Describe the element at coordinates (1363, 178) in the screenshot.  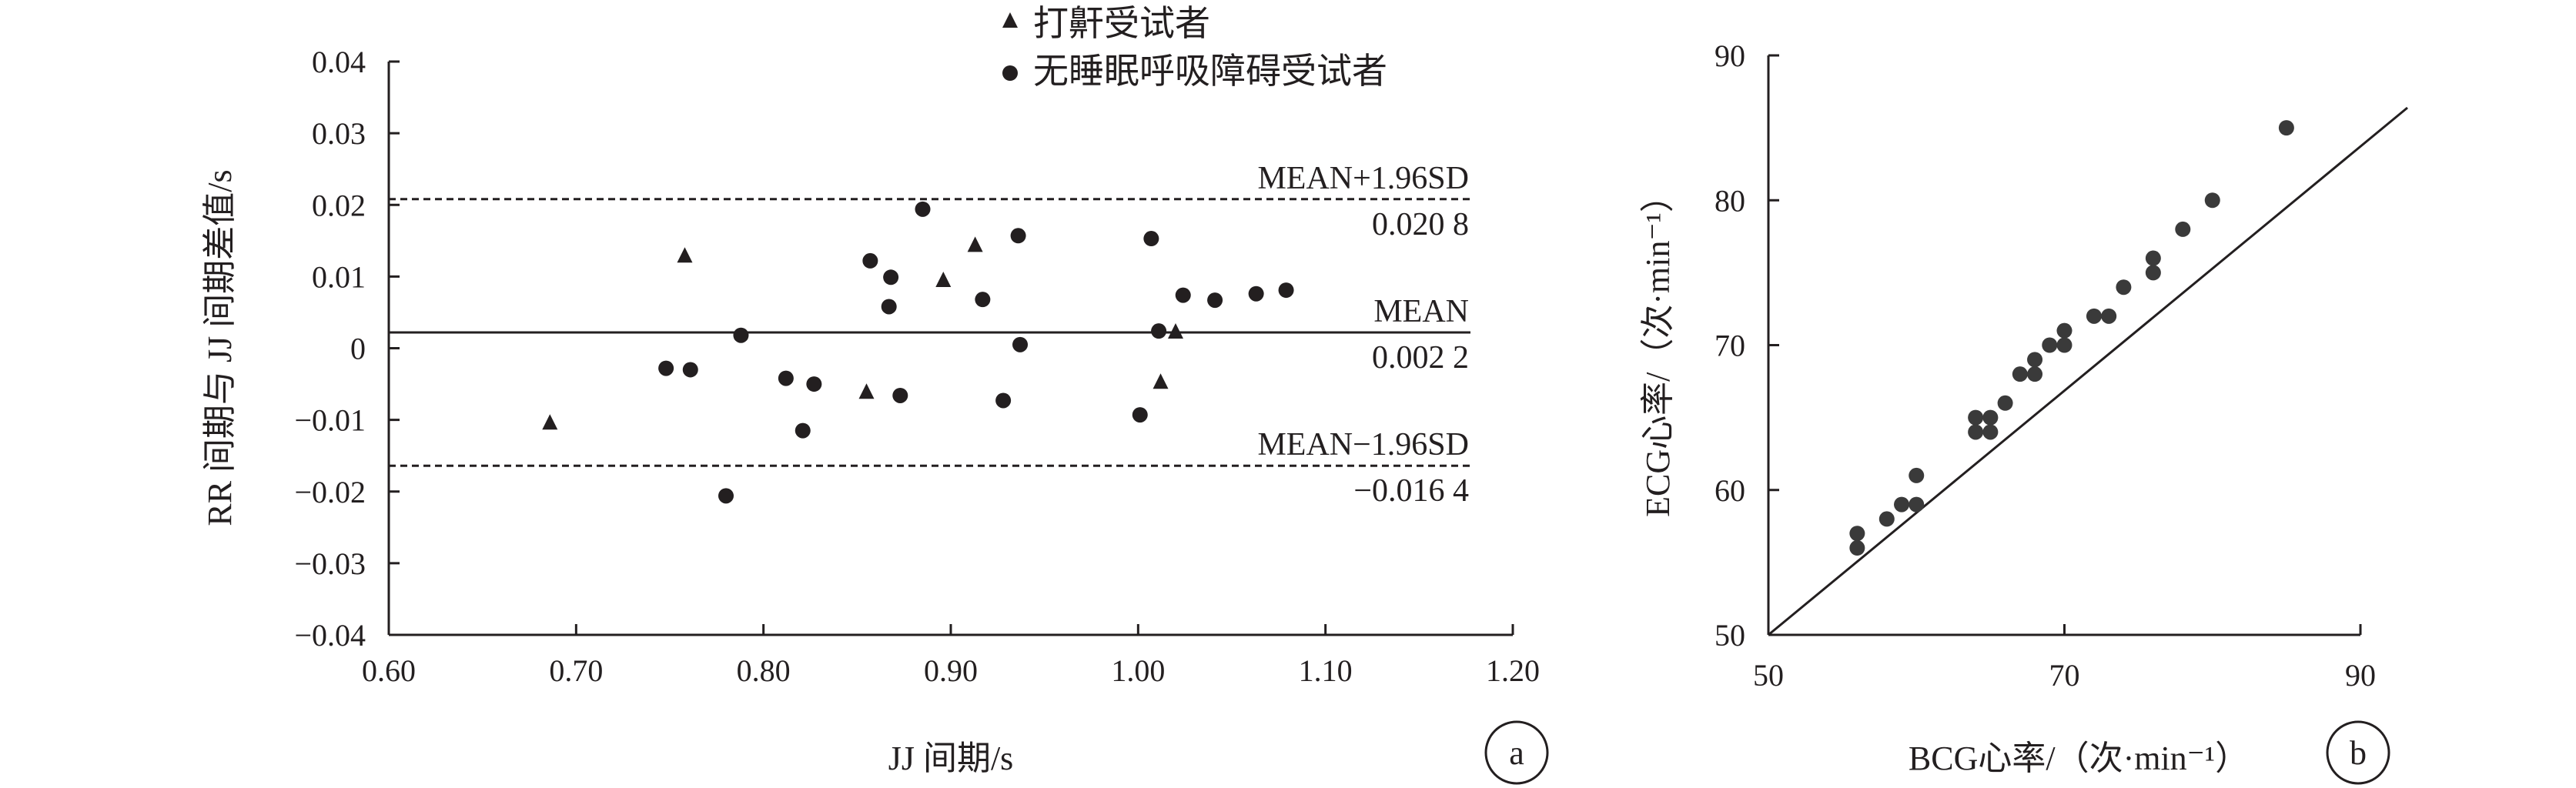
I see `reference-line-label: MEAN+1.96SD` at that location.